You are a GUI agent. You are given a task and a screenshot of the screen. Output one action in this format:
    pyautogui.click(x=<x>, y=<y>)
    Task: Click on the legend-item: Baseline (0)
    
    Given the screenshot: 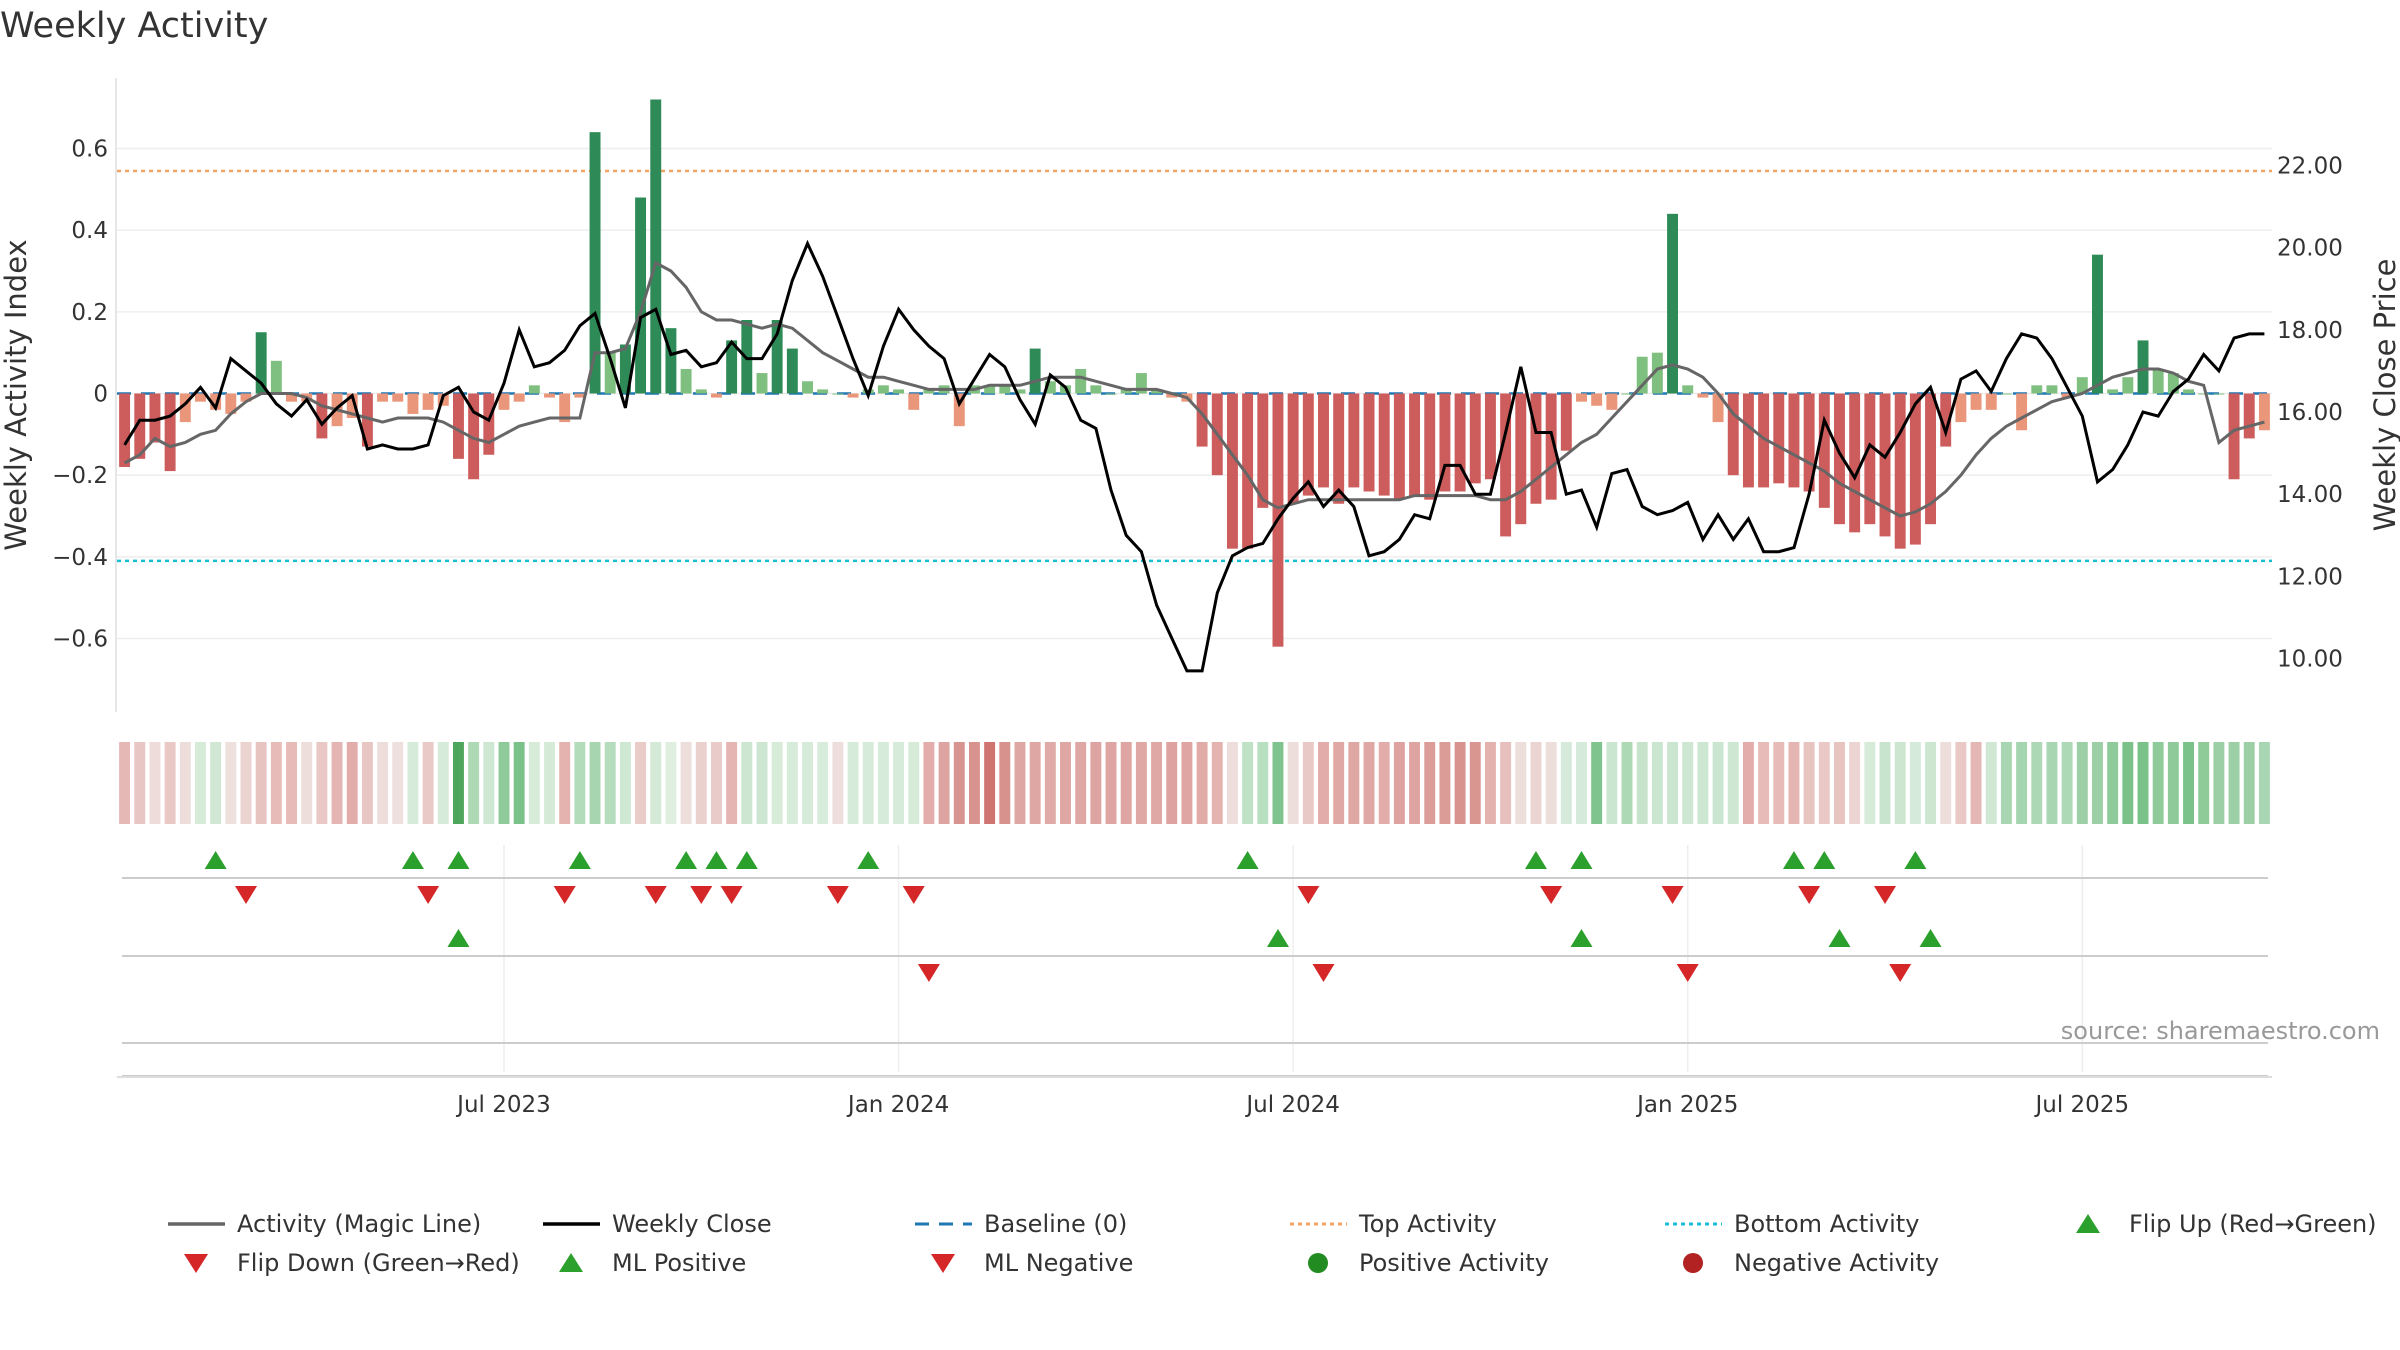 What is the action you would take?
    pyautogui.click(x=1021, y=1224)
    